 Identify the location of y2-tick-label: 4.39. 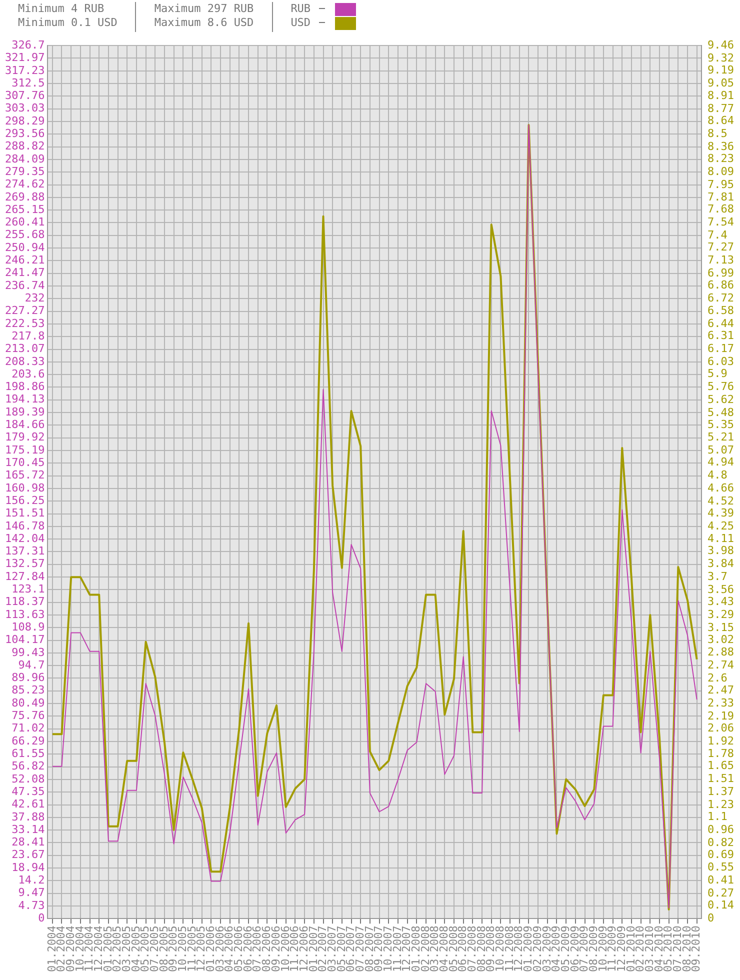
(721, 513).